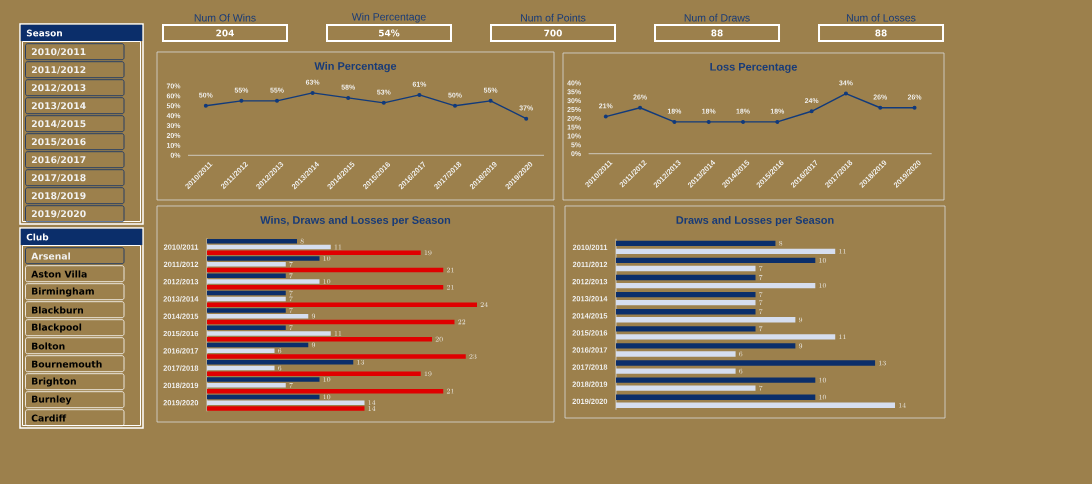  What do you see at coordinates (58, 70) in the screenshot?
I see `category-label: 2011/2012` at bounding box center [58, 70].